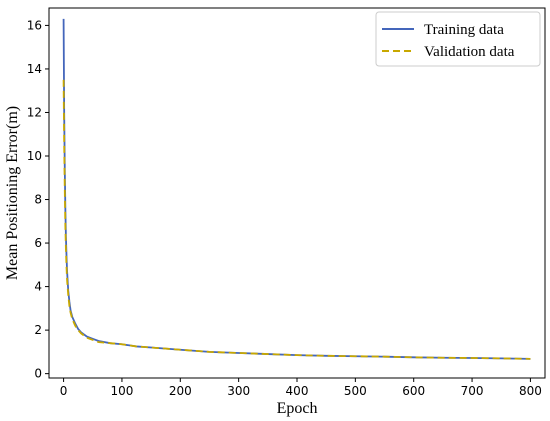  What do you see at coordinates (238, 391) in the screenshot?
I see `x-tick-label: 300` at bounding box center [238, 391].